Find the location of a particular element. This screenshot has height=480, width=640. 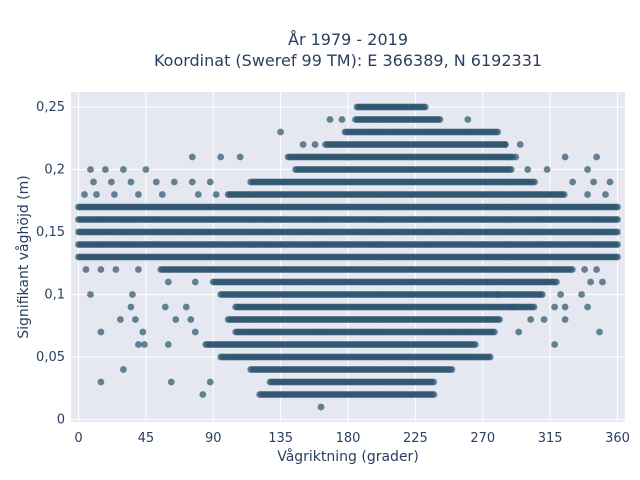

y-tick-label: 0 is located at coordinates (61, 420).